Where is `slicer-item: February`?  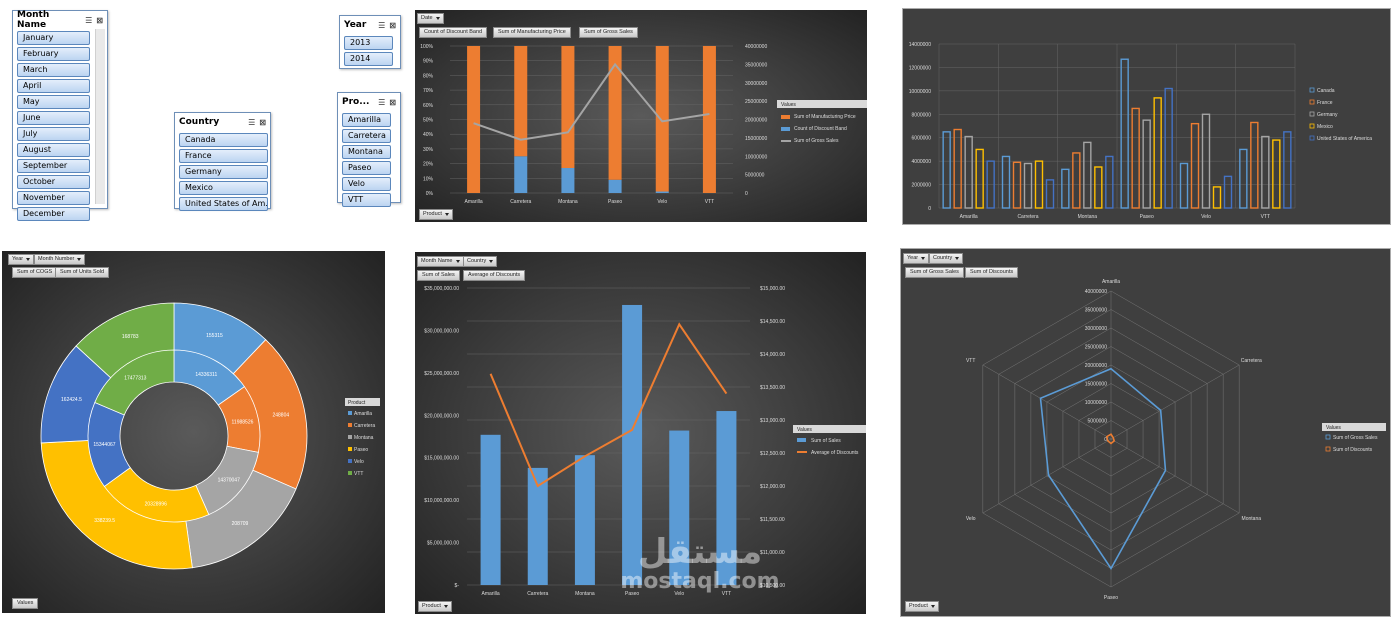 slicer-item: February is located at coordinates (53, 54).